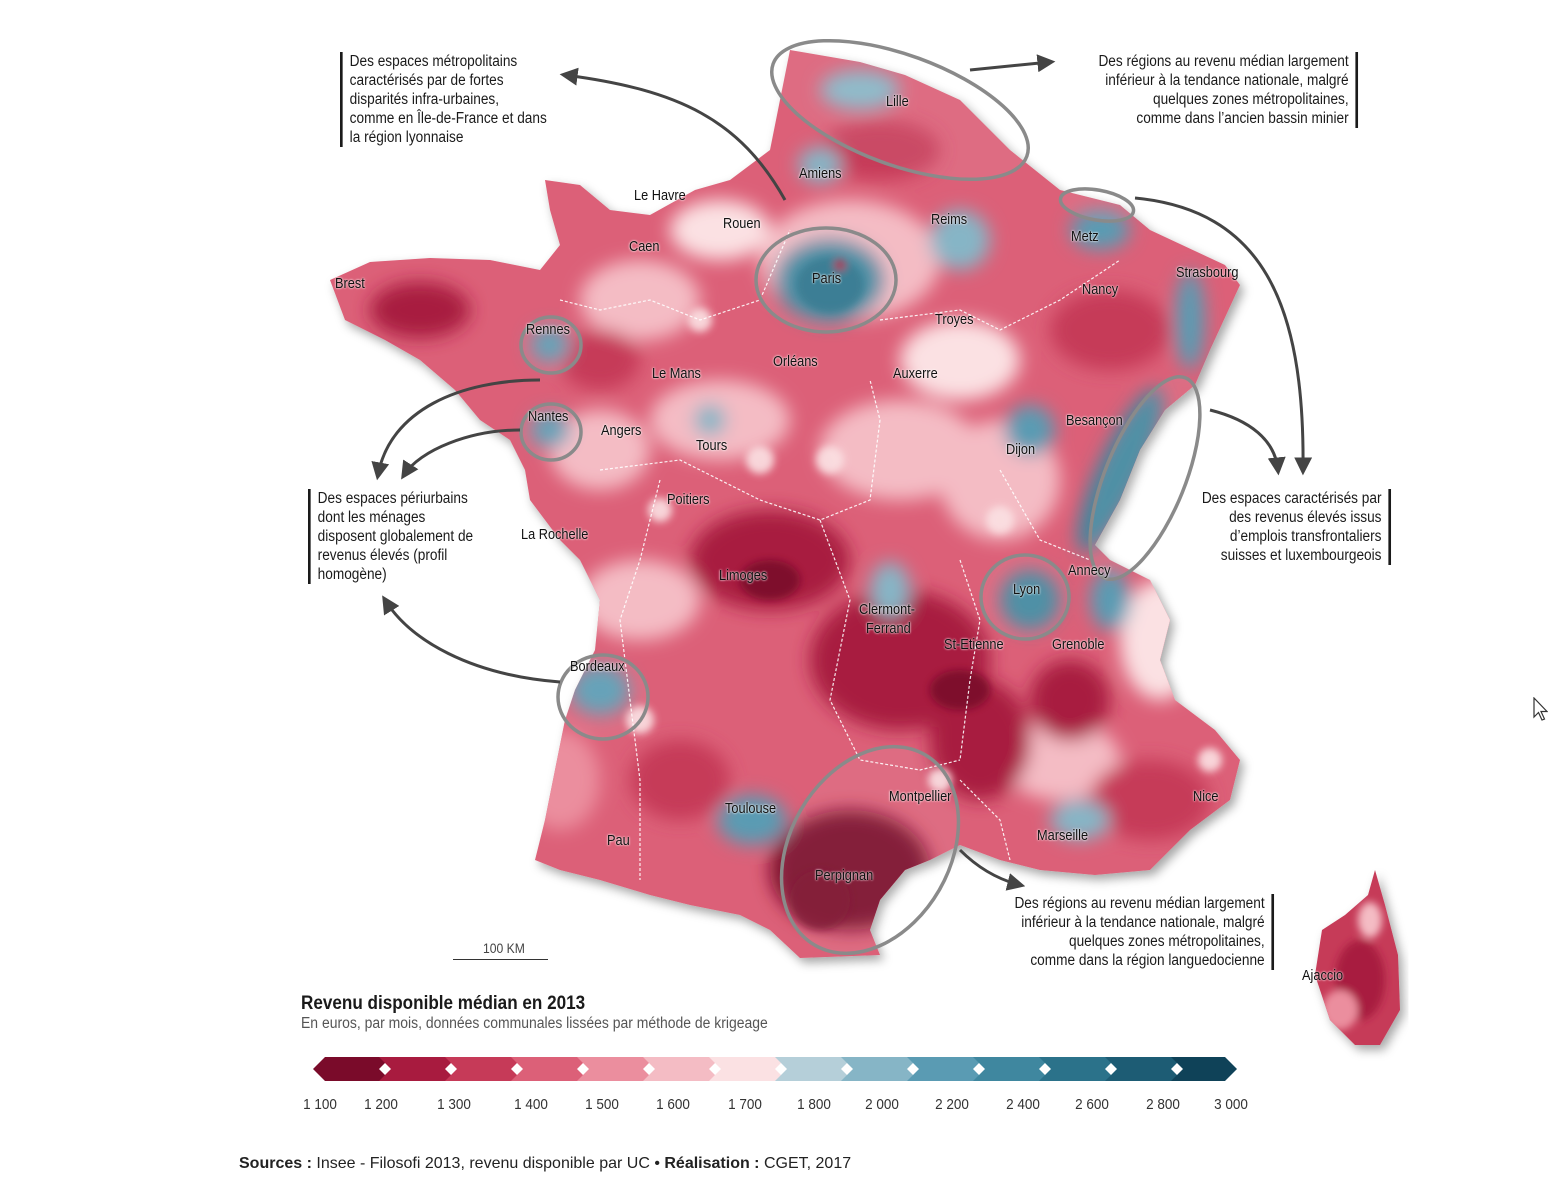 The image size is (1548, 1177). Describe the element at coordinates (814, 1104) in the screenshot. I see `legend-tick-label: 1 800` at that location.